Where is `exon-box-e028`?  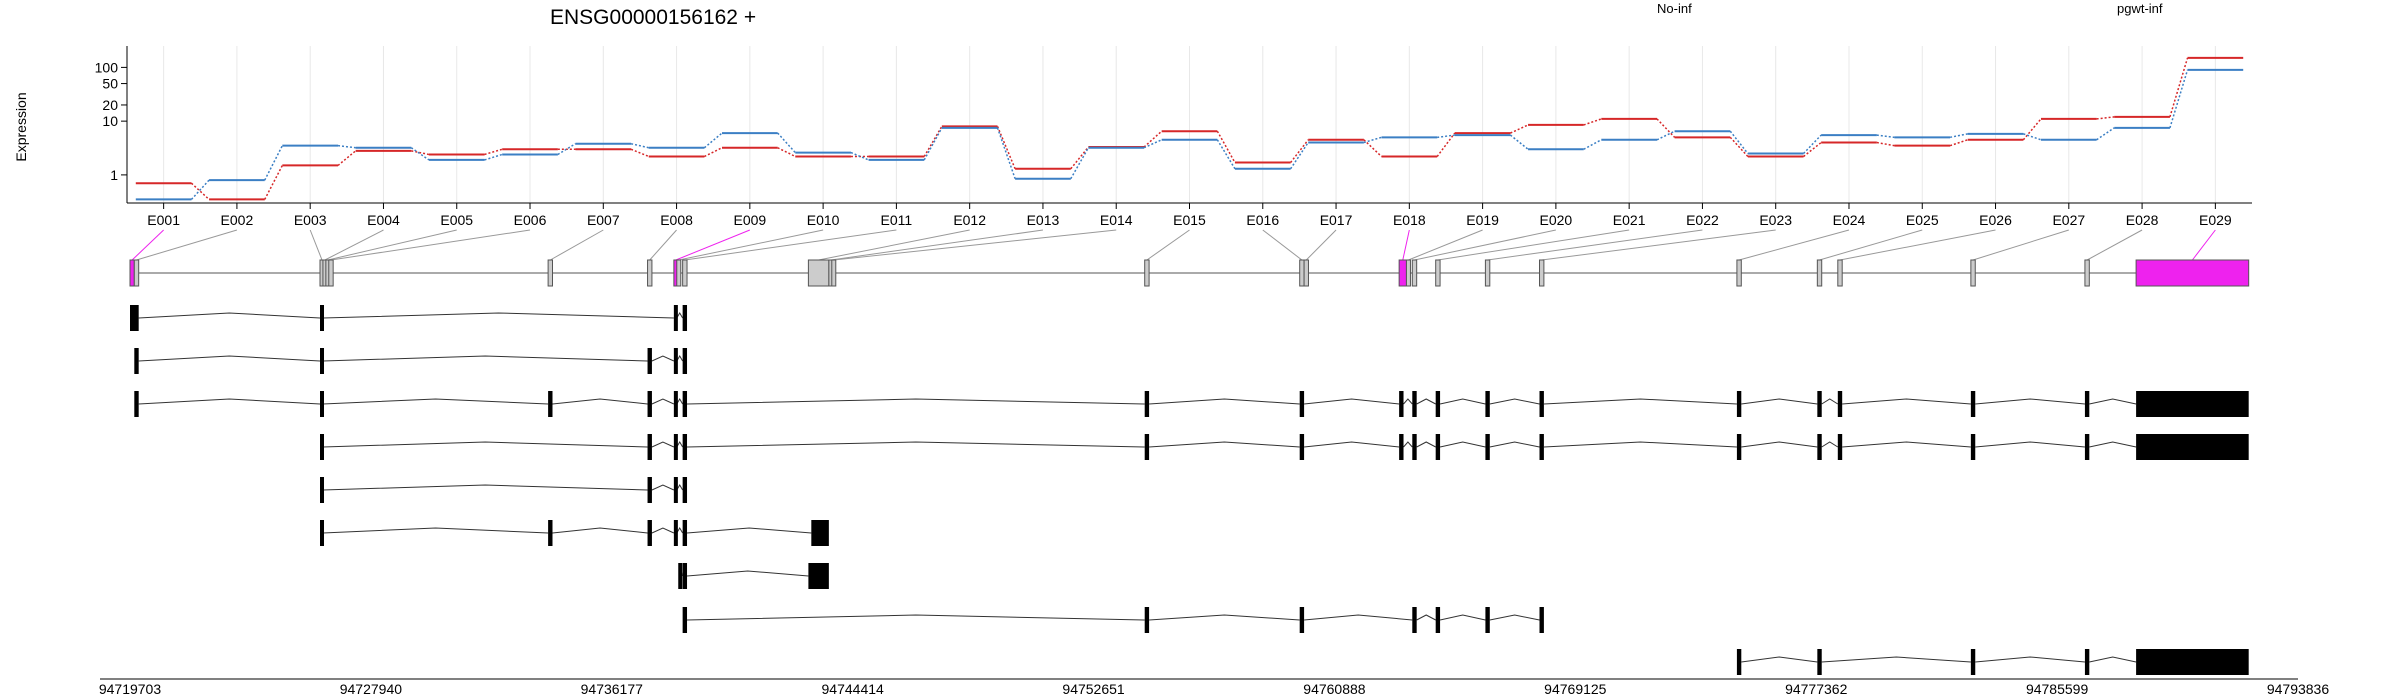 exon-box-e028 is located at coordinates (2087, 273).